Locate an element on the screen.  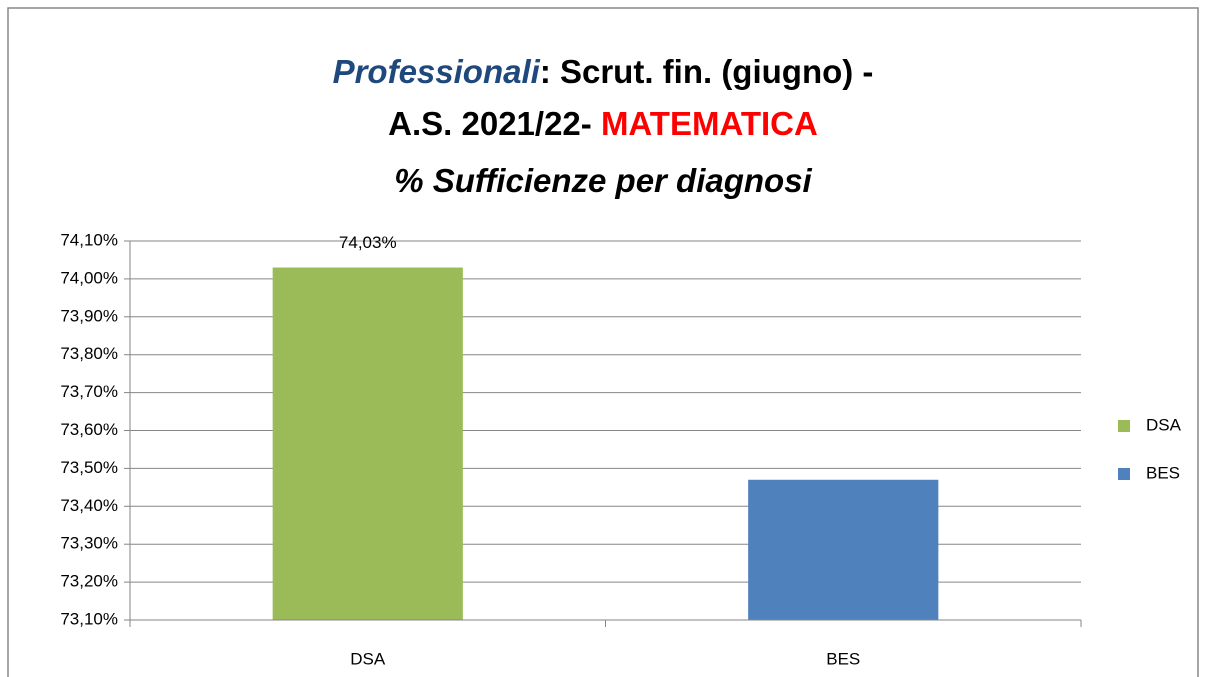
chart-title-line: A.S. 2021/22- MATEMATICA is located at coordinates (603, 123).